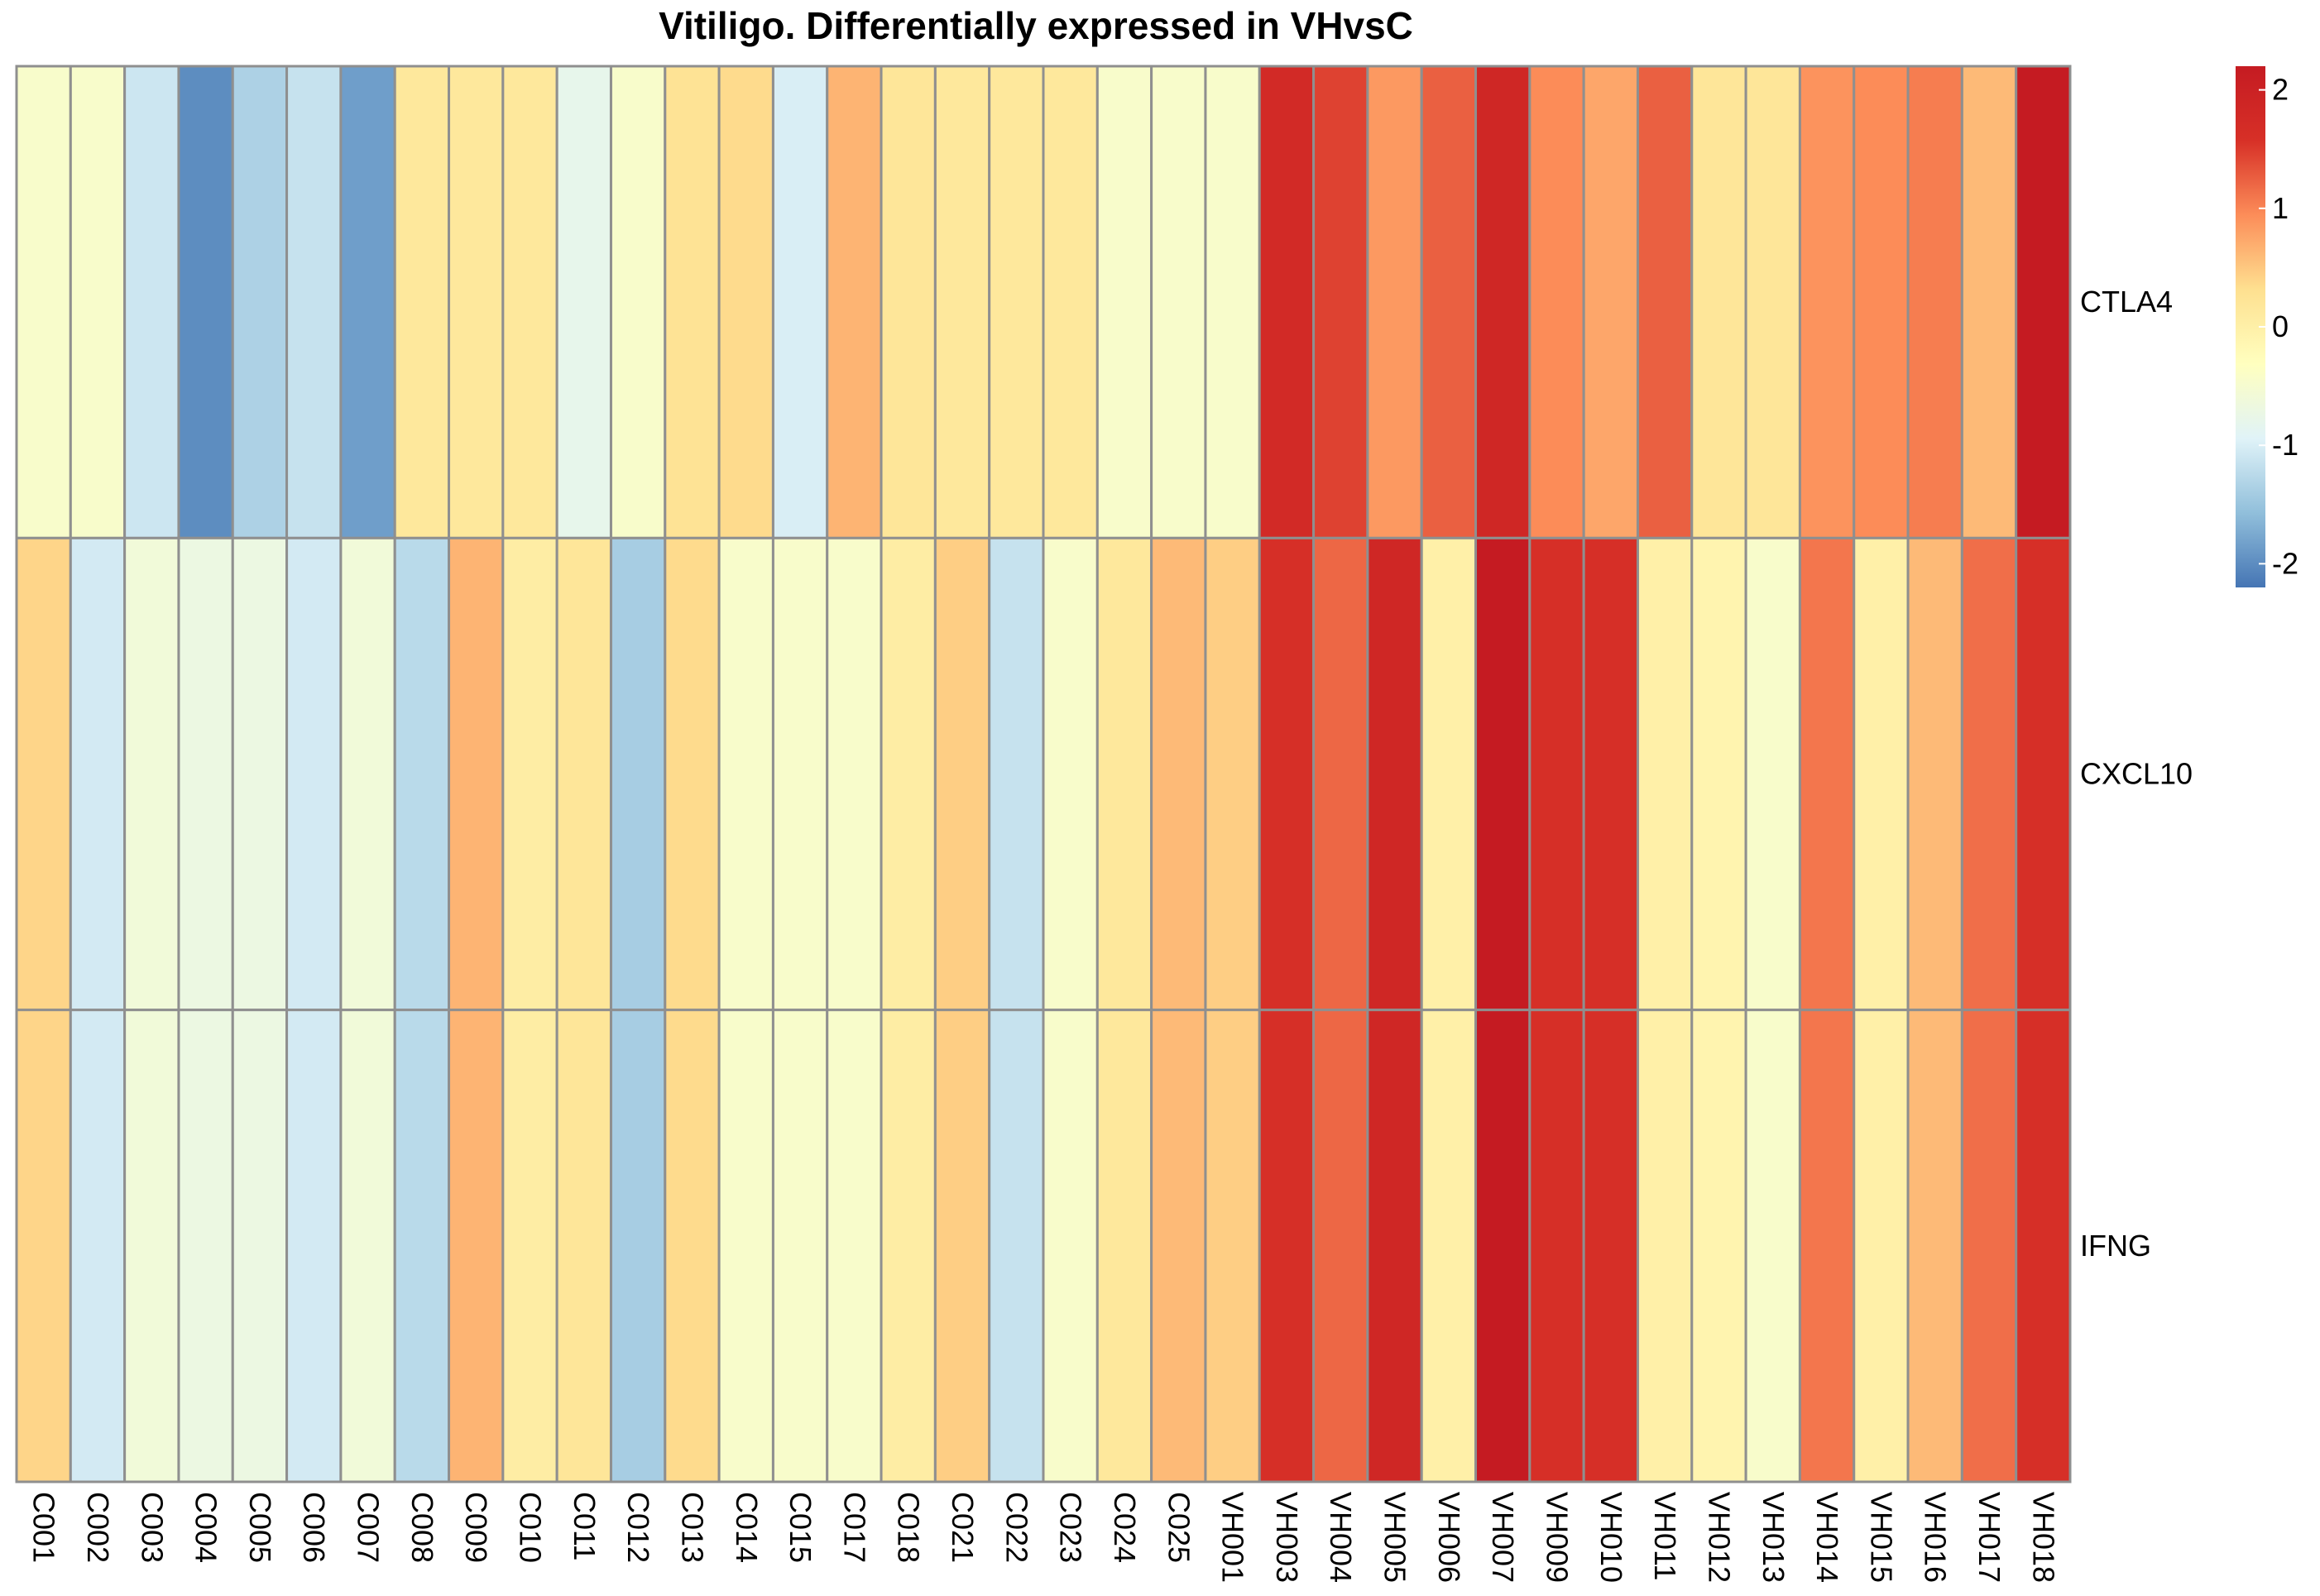  Describe the element at coordinates (1503, 1537) in the screenshot. I see `column-label: VH007` at that location.